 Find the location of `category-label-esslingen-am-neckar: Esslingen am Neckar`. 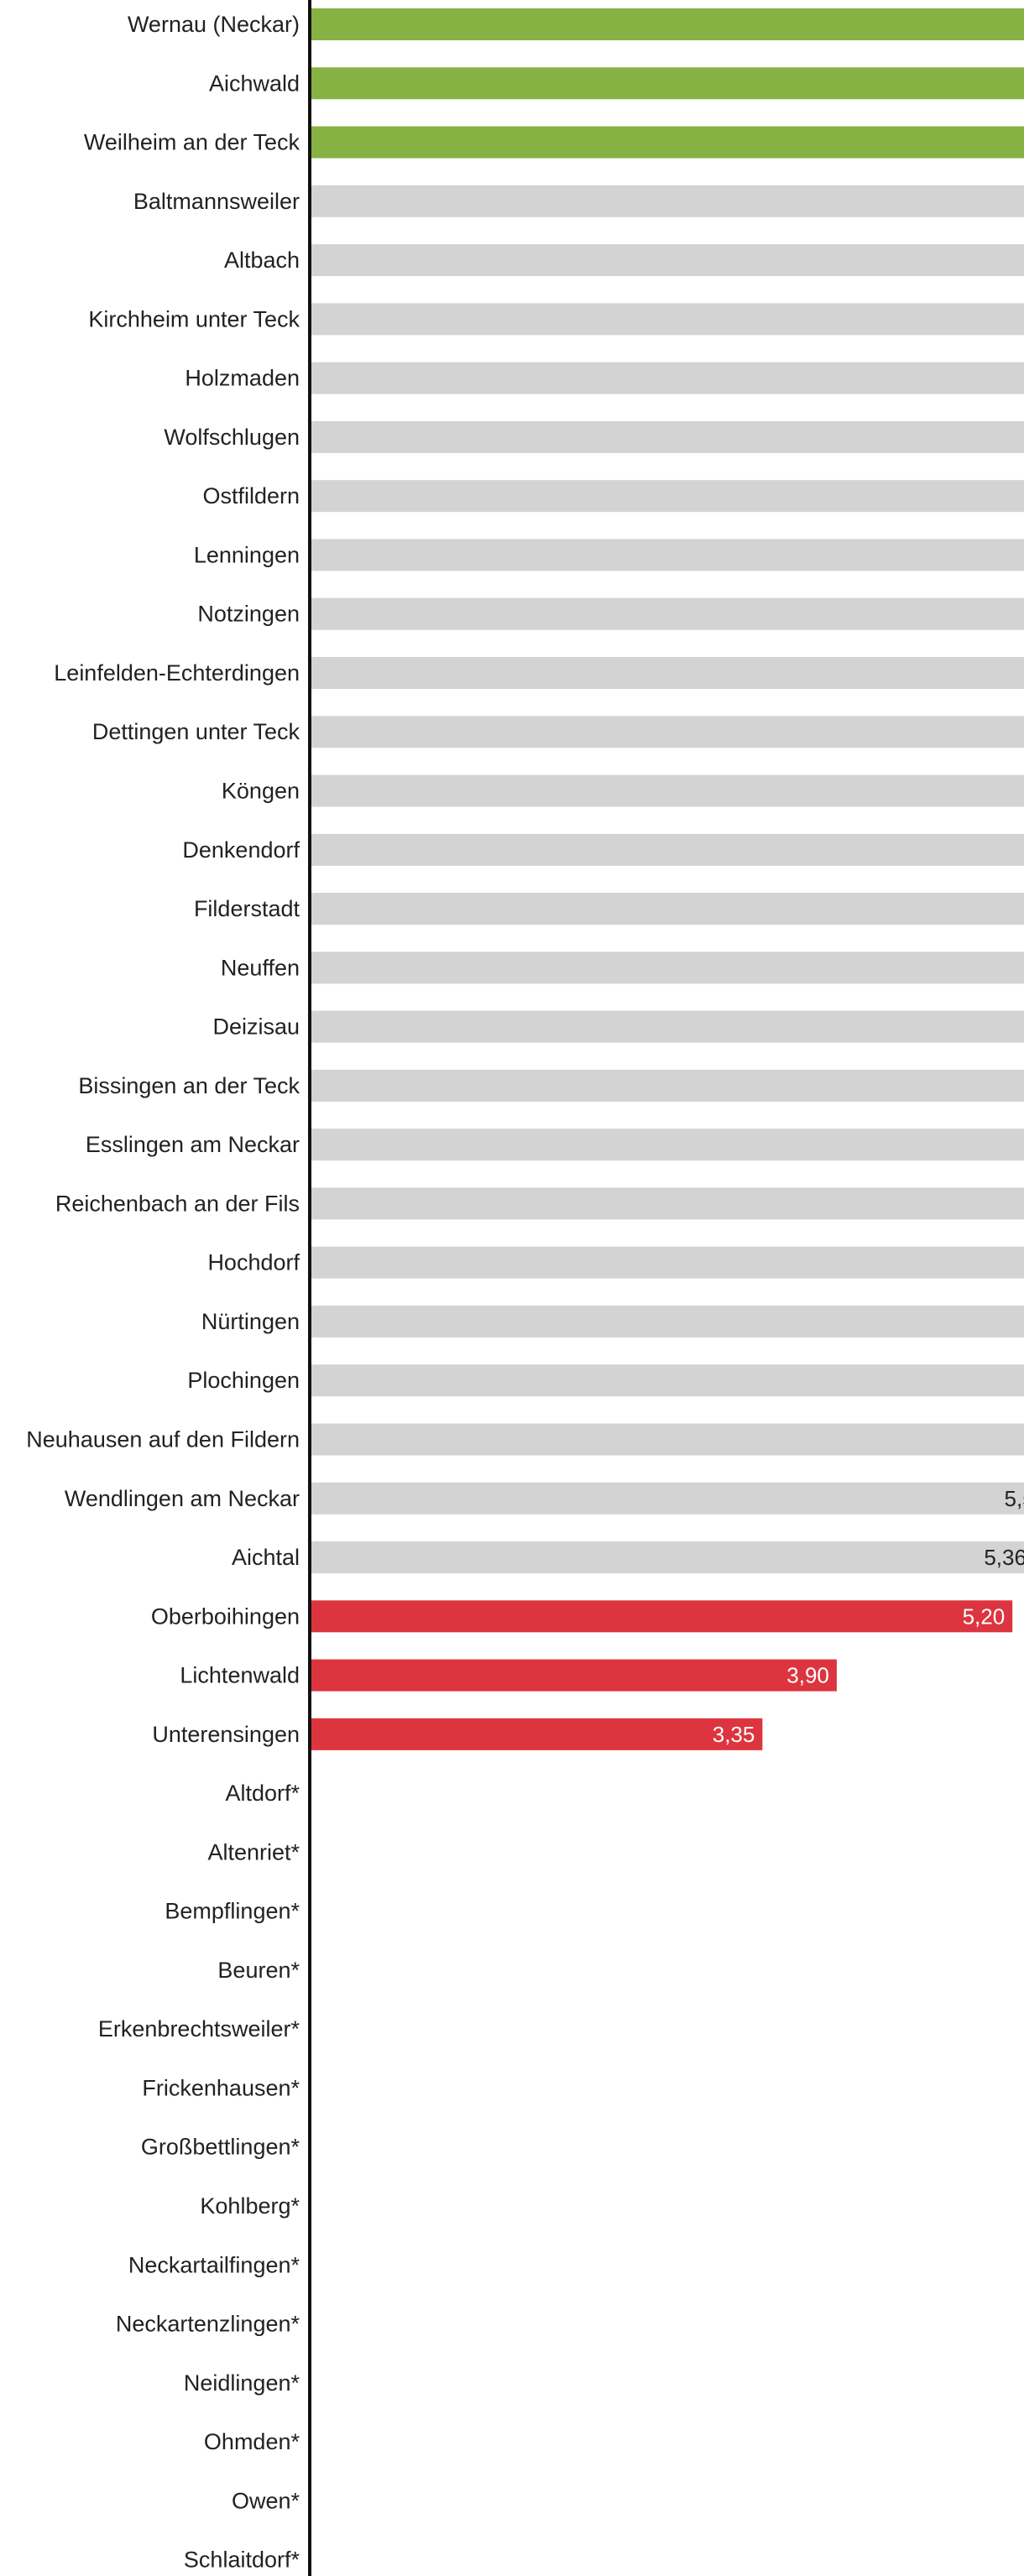

category-label-esslingen-am-neckar: Esslingen am Neckar is located at coordinates (193, 1144).